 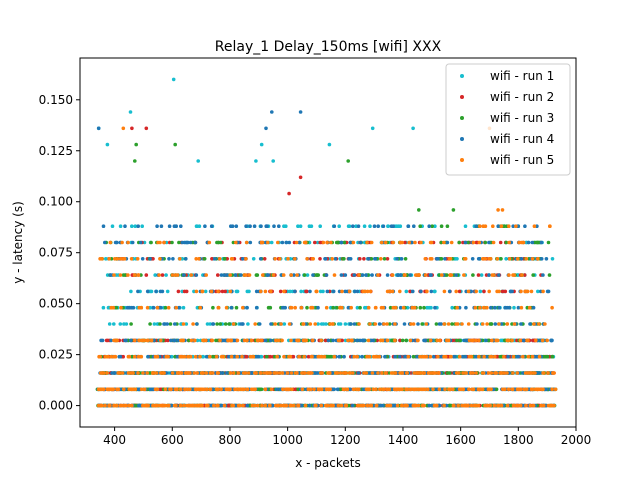 I want to click on legend-entry: wifi - run 3, so click(x=507, y=118).